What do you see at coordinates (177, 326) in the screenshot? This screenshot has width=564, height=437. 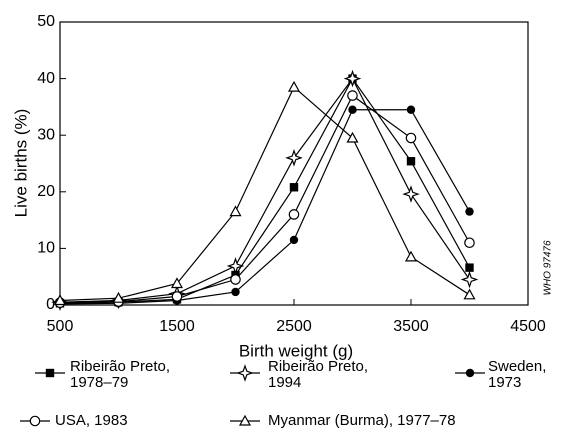 I see `x-tick-label: 1500` at bounding box center [177, 326].